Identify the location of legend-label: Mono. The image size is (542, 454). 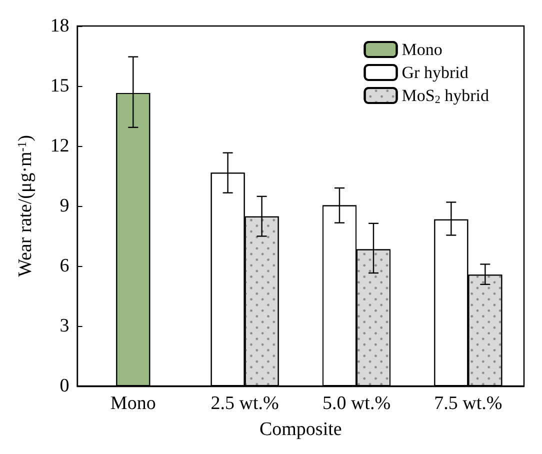
(422, 49).